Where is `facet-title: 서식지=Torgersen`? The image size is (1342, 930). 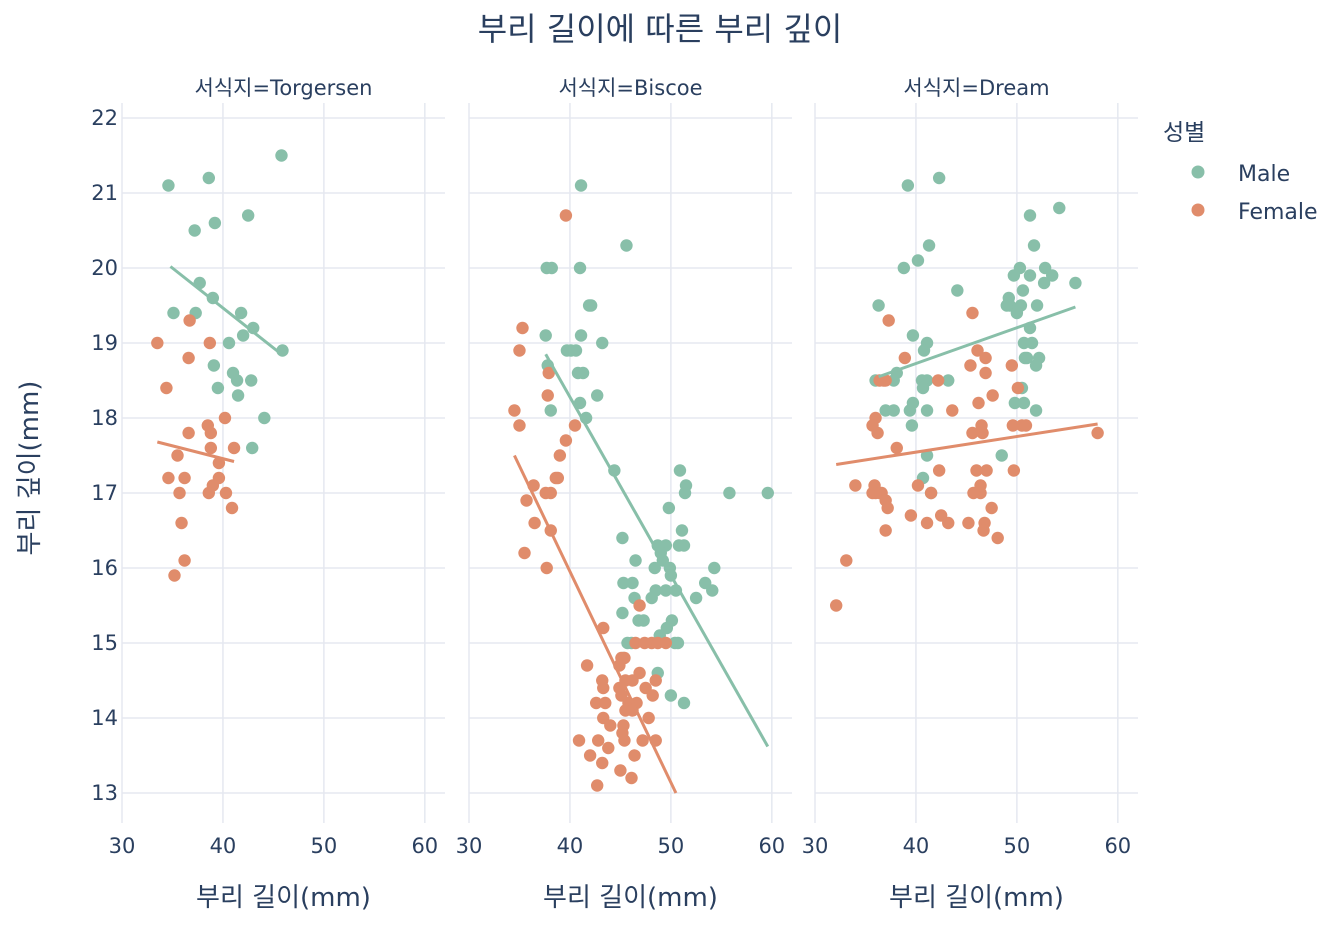 facet-title: 서식지=Torgersen is located at coordinates (284, 88).